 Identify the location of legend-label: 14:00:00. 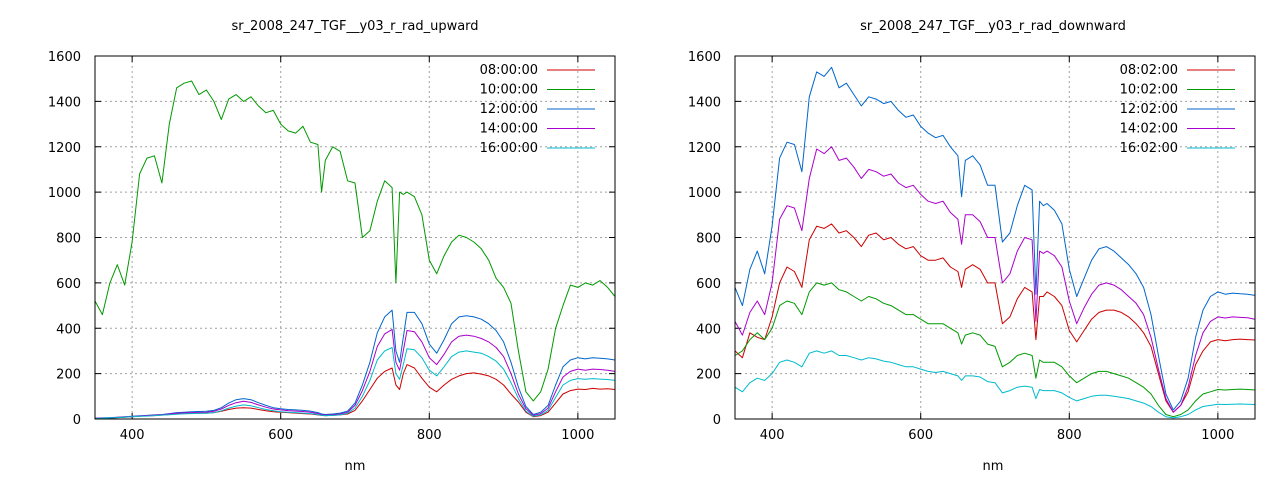
(509, 129).